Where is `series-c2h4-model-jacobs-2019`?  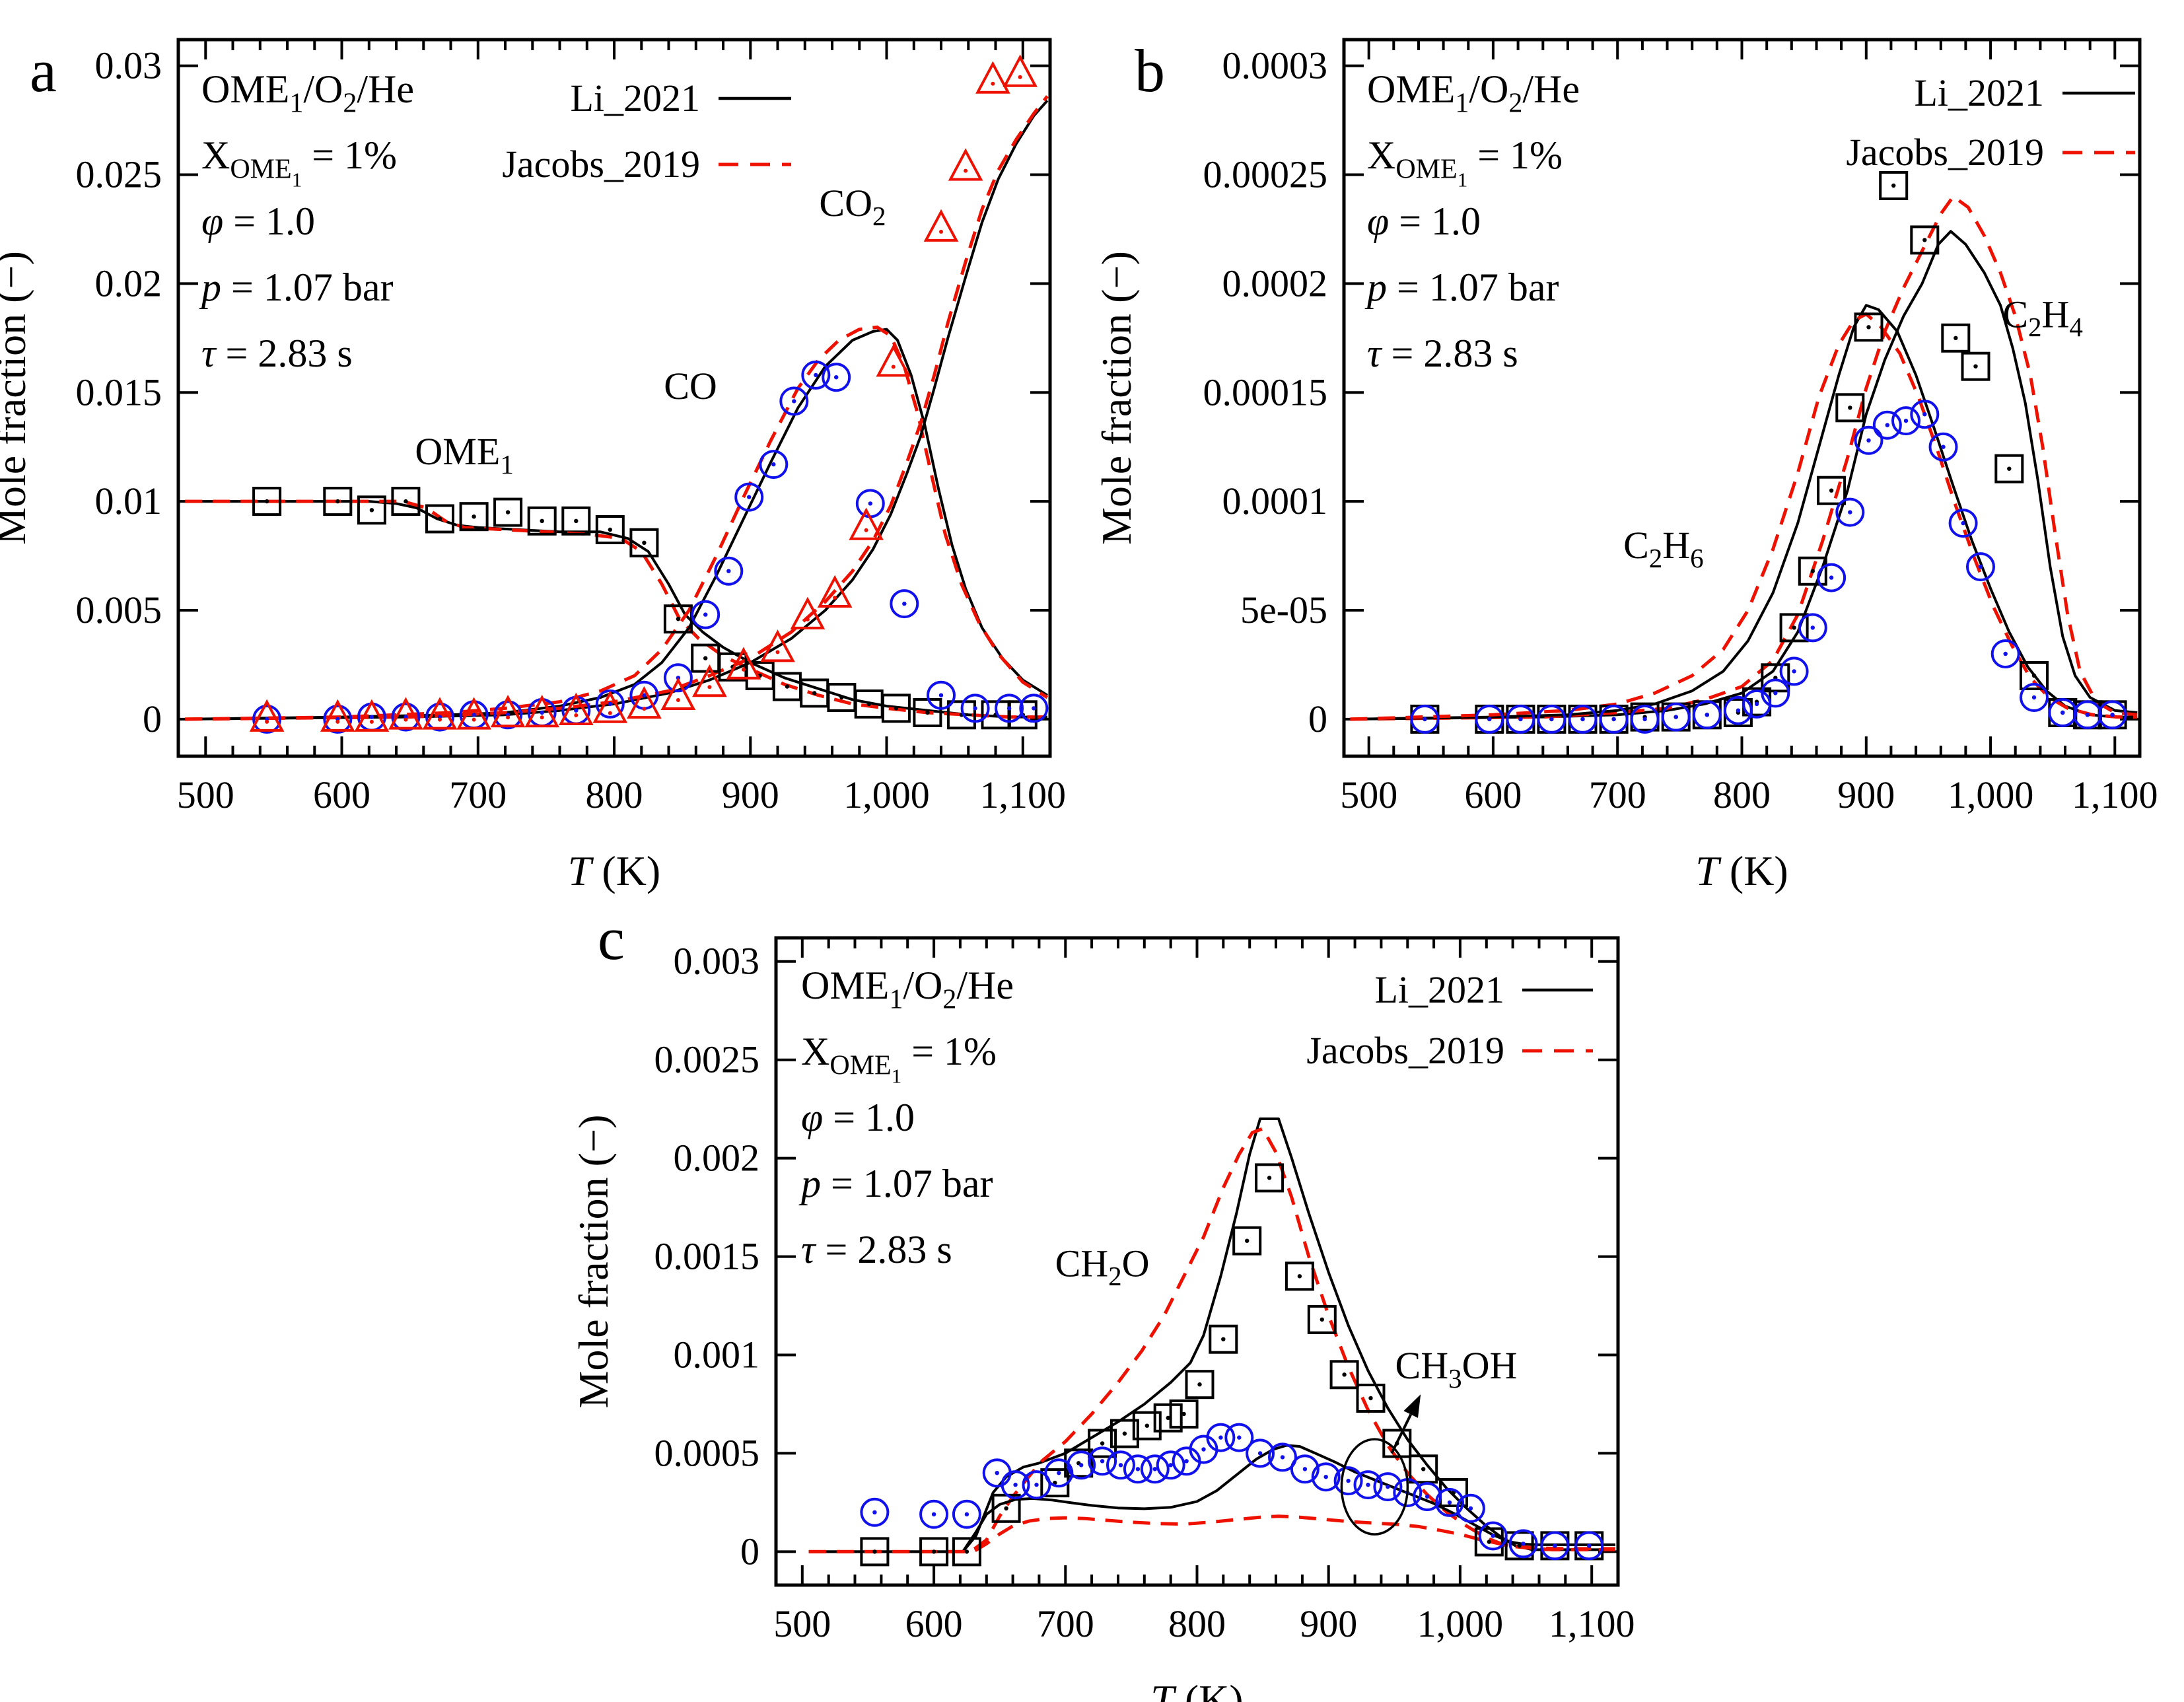 series-c2h4-model-jacobs-2019 is located at coordinates (1744, 457).